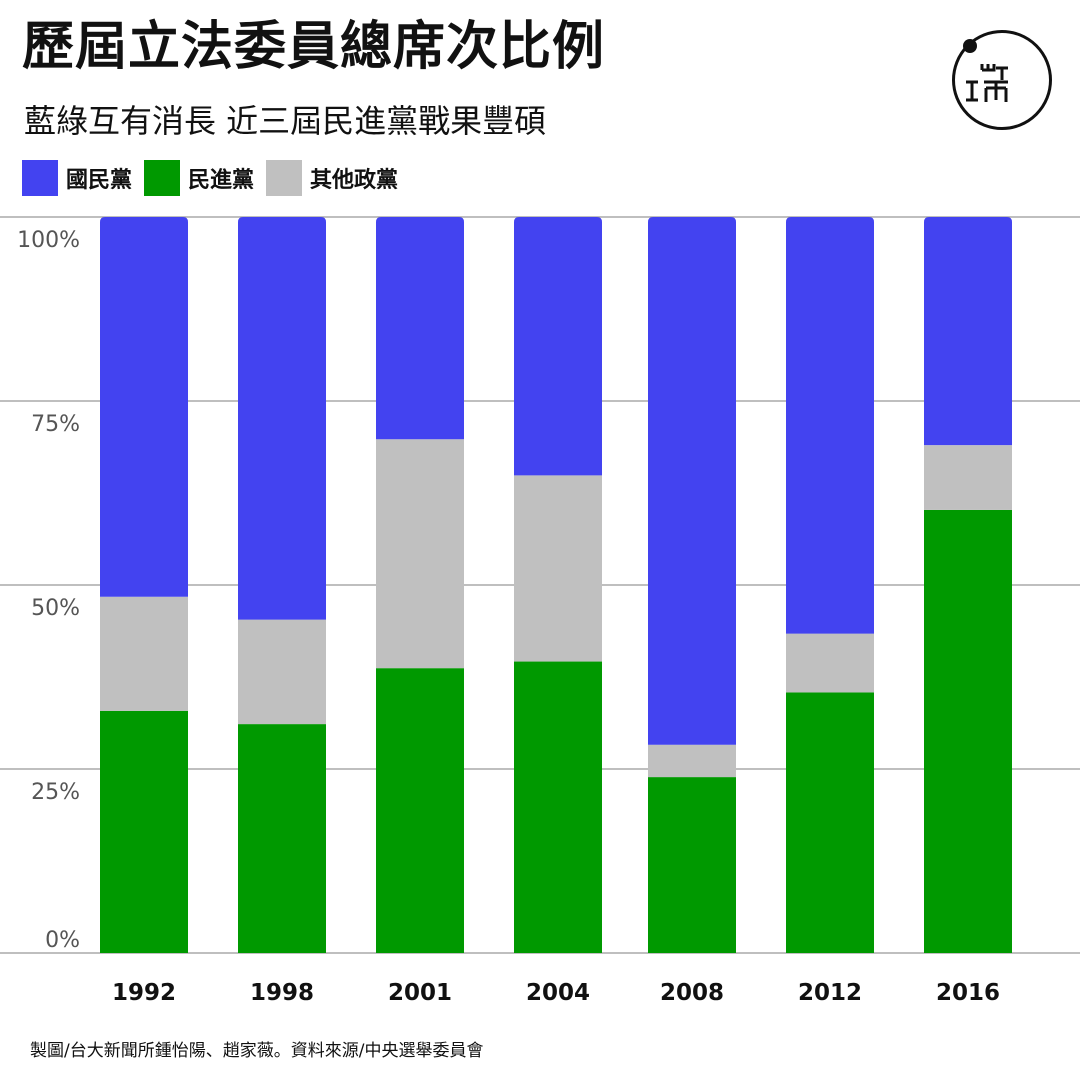 The width and height of the screenshot is (1080, 1080). Describe the element at coordinates (221, 180) in the screenshot. I see `legend-label-dpp: 民進黨` at that location.